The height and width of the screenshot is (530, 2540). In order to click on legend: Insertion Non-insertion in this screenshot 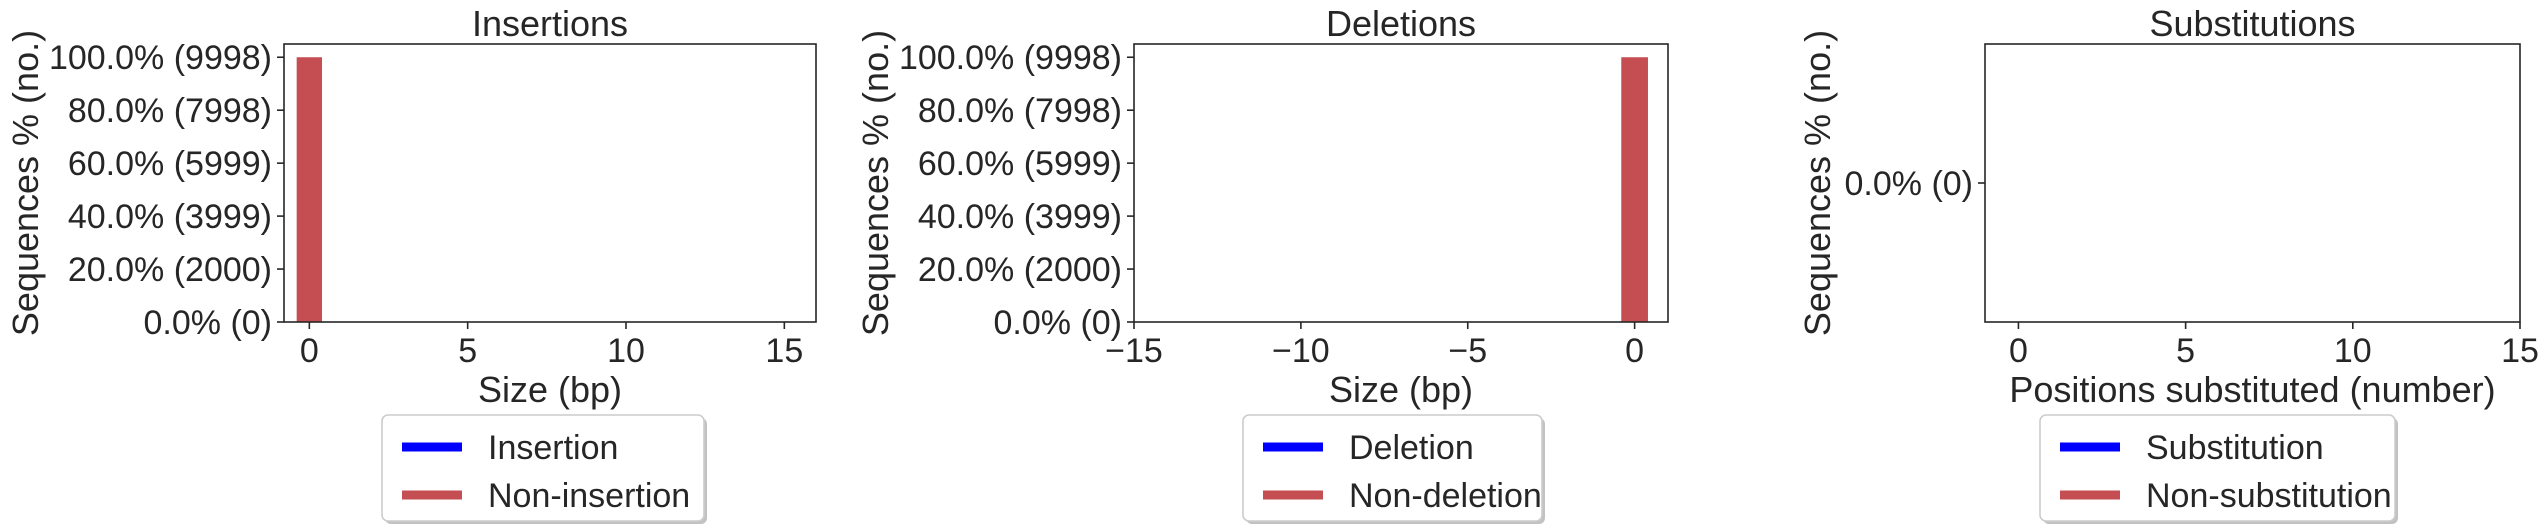, I will do `click(544, 469)`.